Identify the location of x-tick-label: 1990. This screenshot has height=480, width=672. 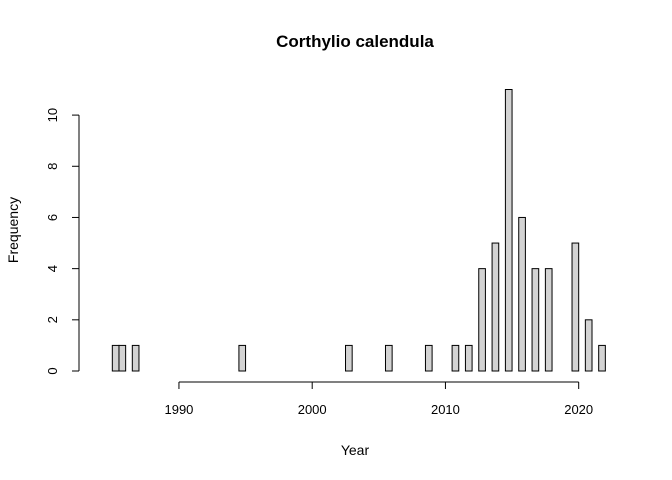
(178, 409).